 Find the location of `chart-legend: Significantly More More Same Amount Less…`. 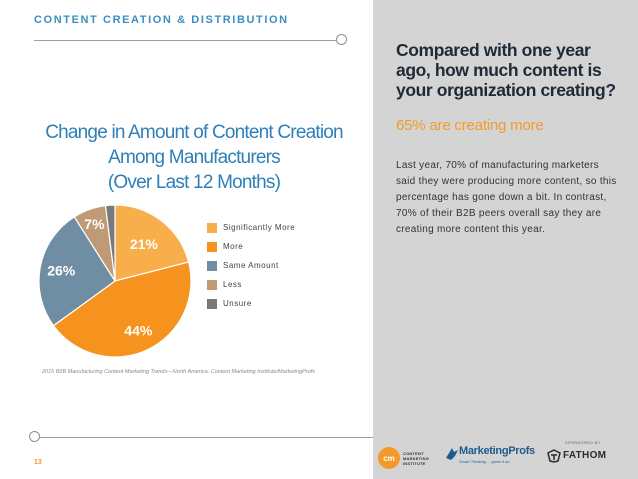

chart-legend: Significantly More More Same Amount Less… is located at coordinates (251, 265).